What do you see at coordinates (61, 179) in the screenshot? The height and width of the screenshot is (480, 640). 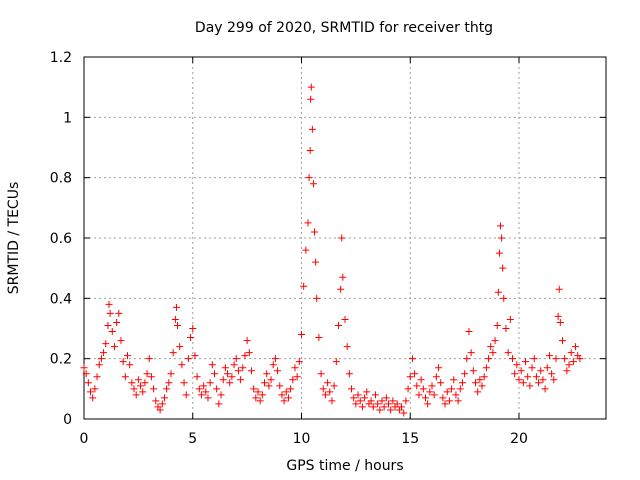 I see `y-tick-label: 0.8` at bounding box center [61, 179].